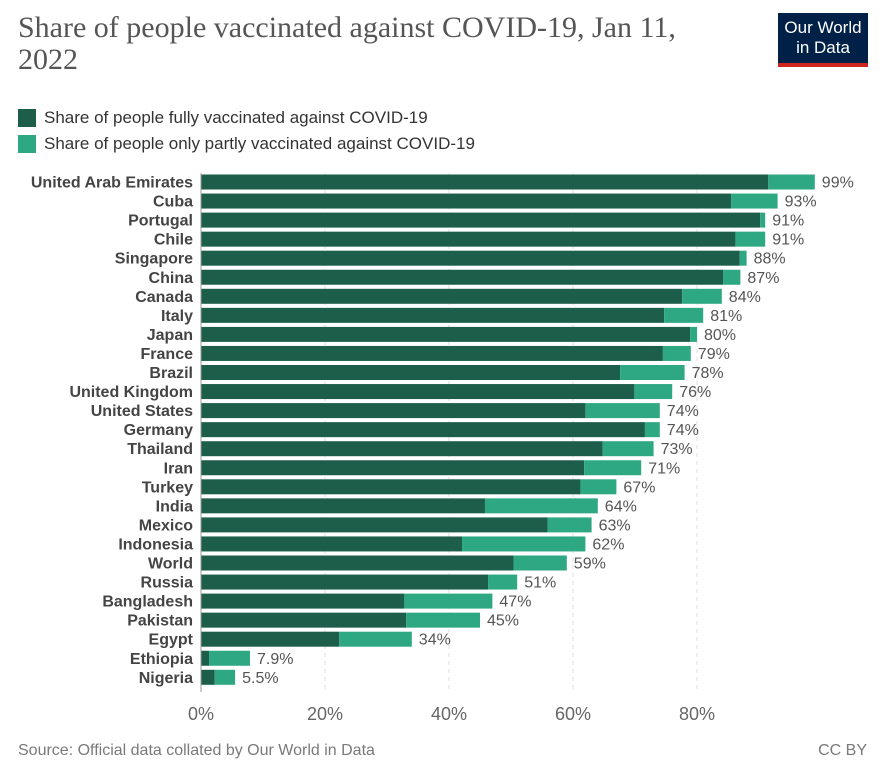 This screenshot has width=879, height=768. Describe the element at coordinates (590, 564) in the screenshot. I see `value-label: 59%` at that location.